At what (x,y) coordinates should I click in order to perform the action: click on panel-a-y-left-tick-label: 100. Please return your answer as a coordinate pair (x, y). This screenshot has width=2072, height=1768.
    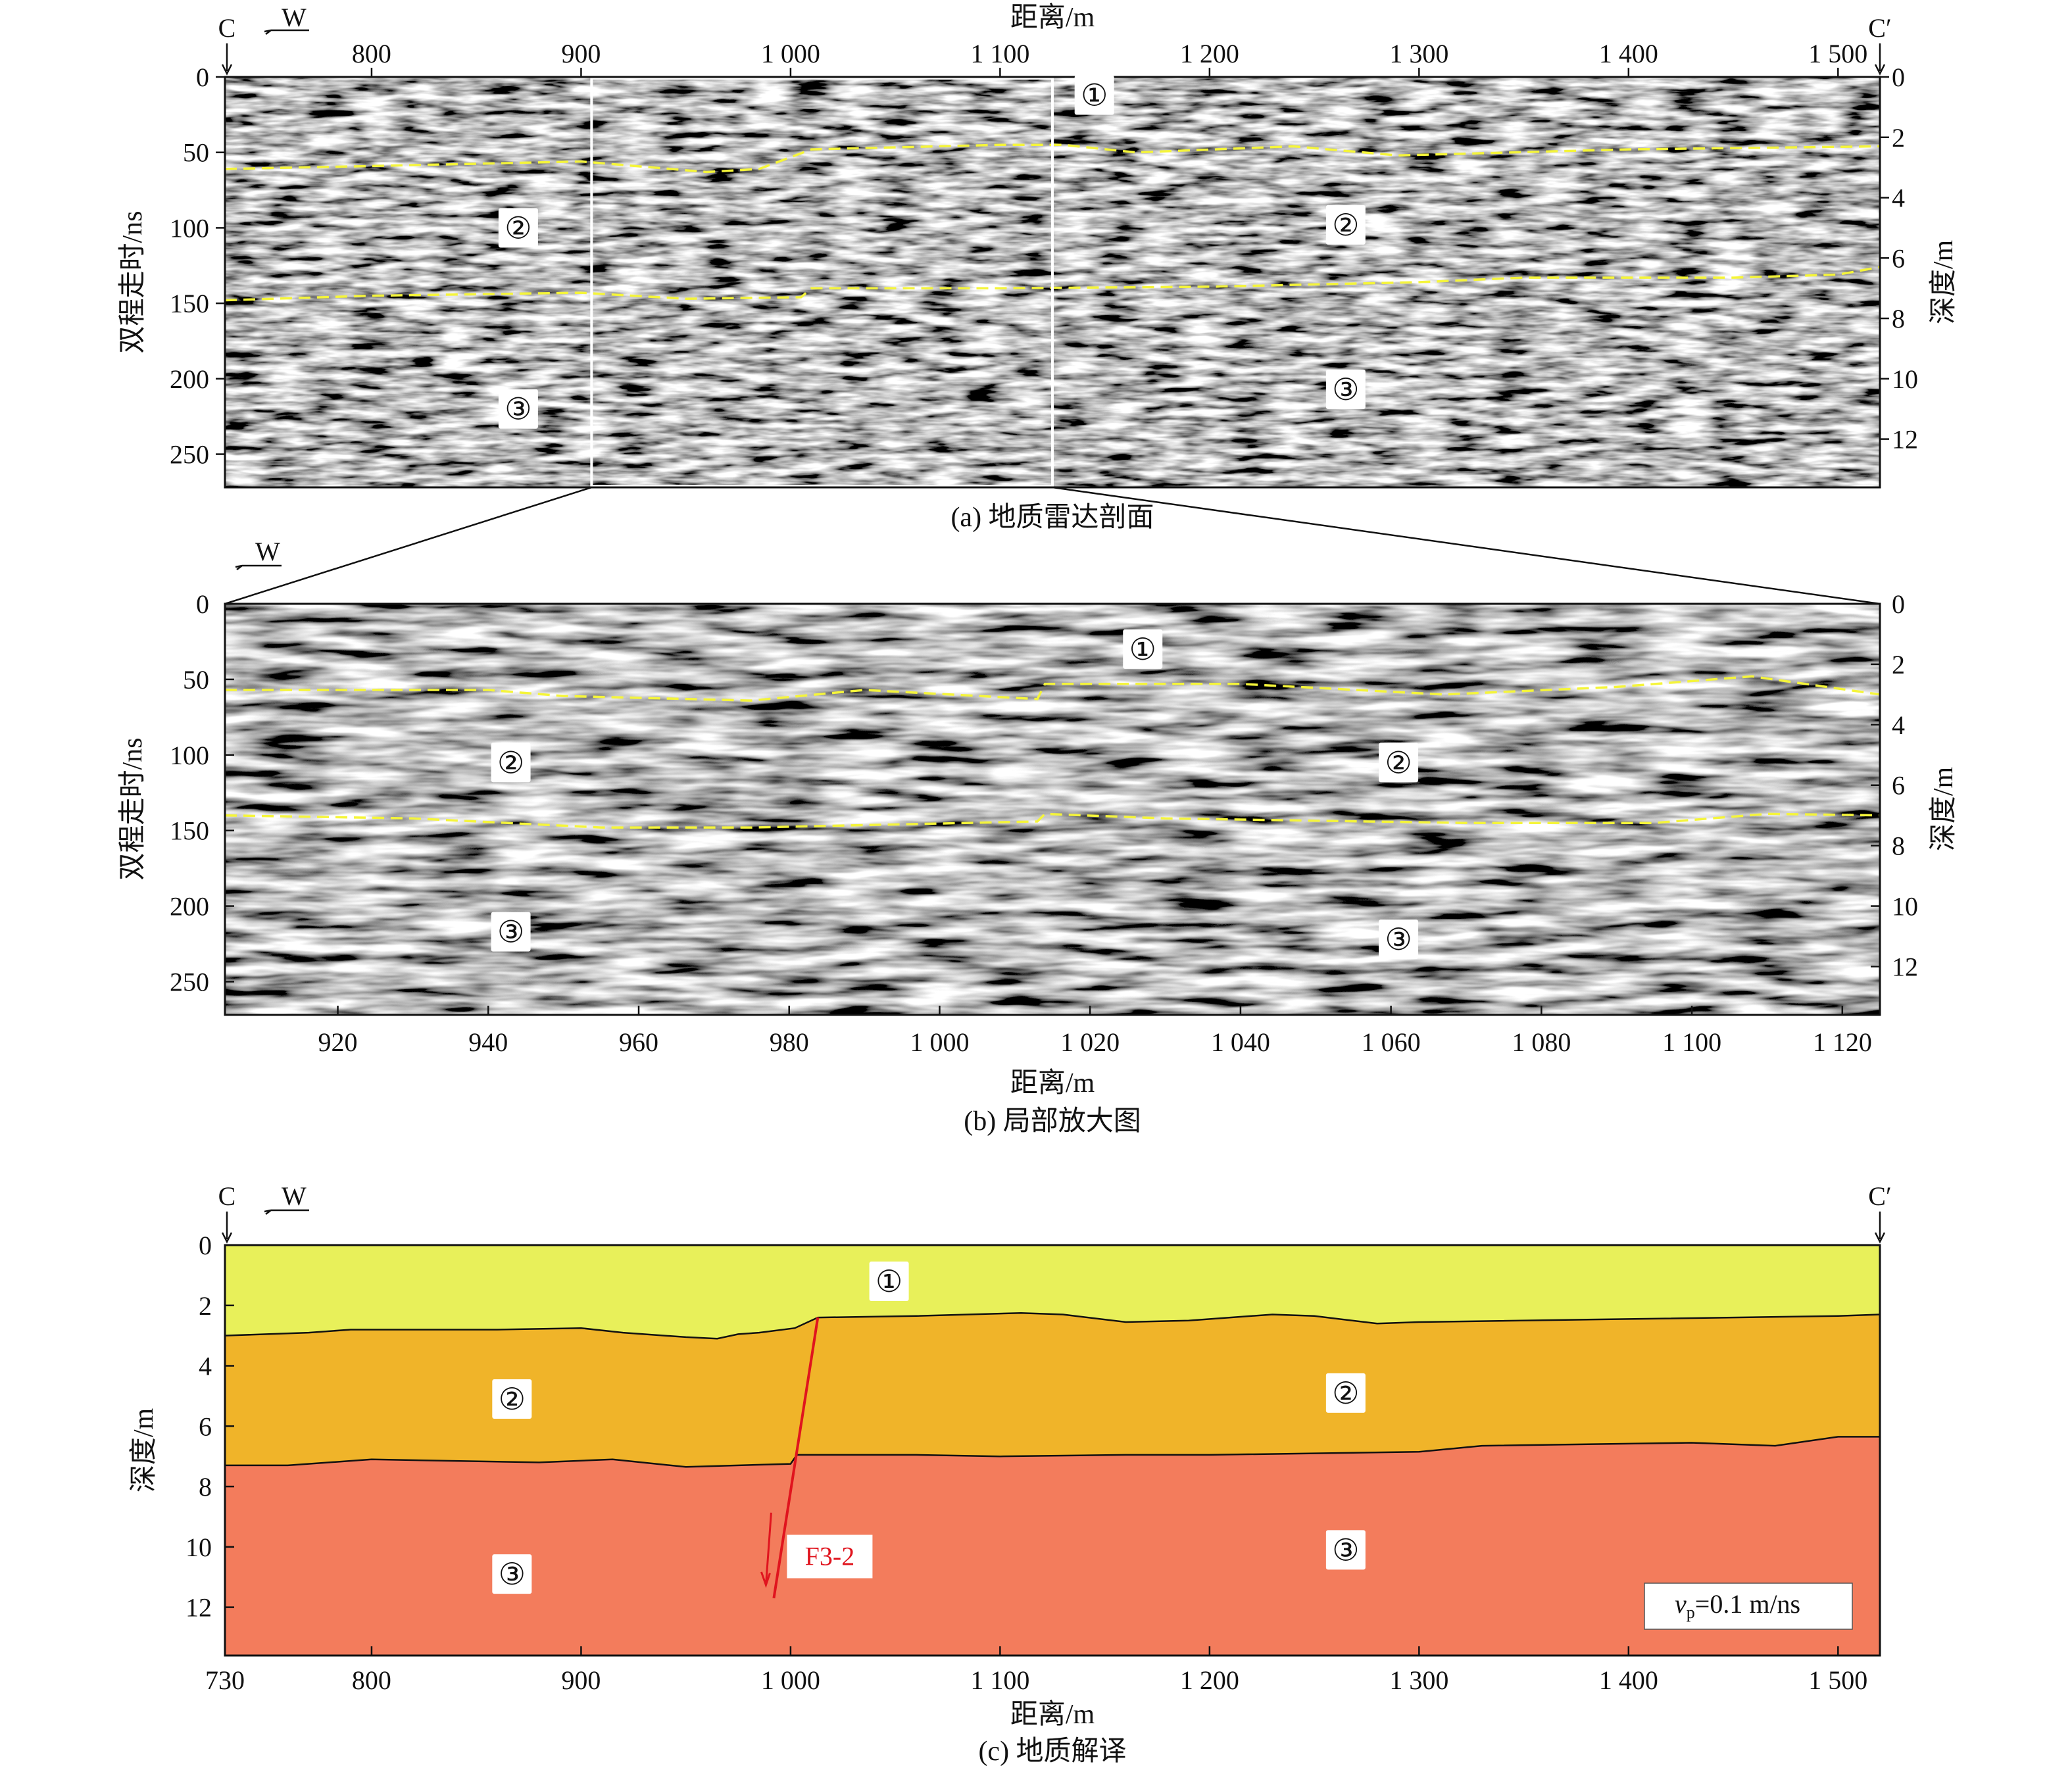
    Looking at the image, I should click on (189, 228).